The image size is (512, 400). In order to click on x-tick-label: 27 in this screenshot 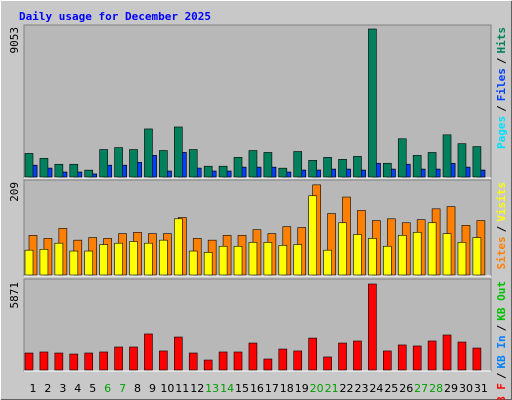, I will do `click(421, 388)`.